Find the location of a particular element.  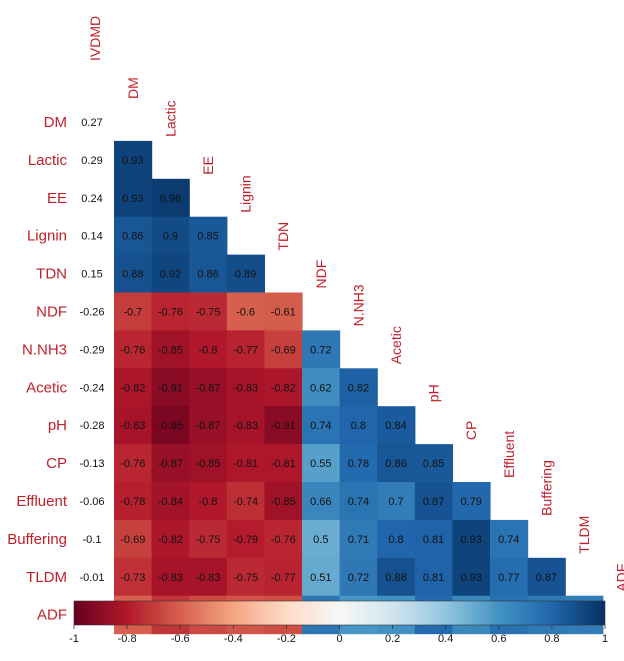

column-label: Buffering is located at coordinates (546, 488).